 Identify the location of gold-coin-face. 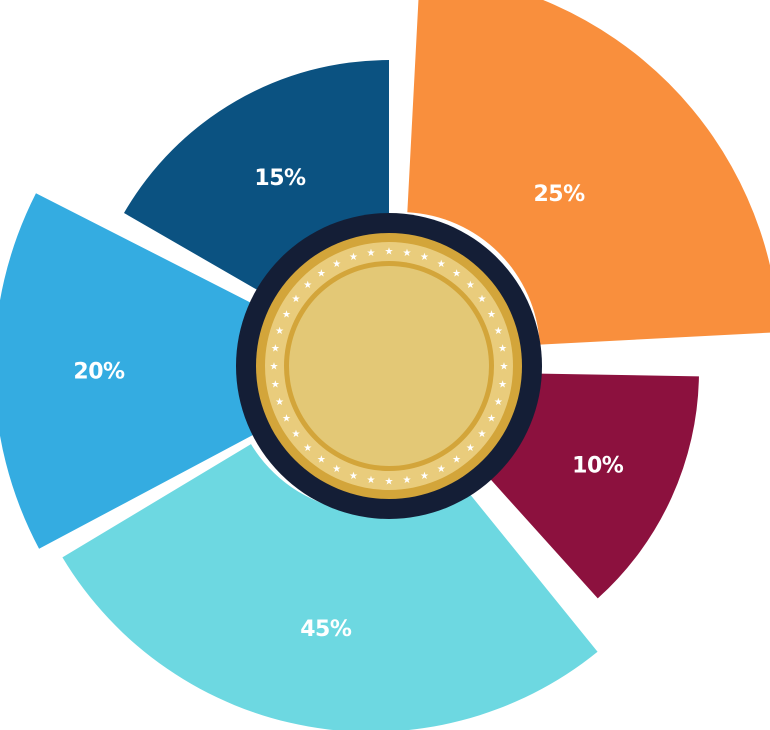
(389, 366).